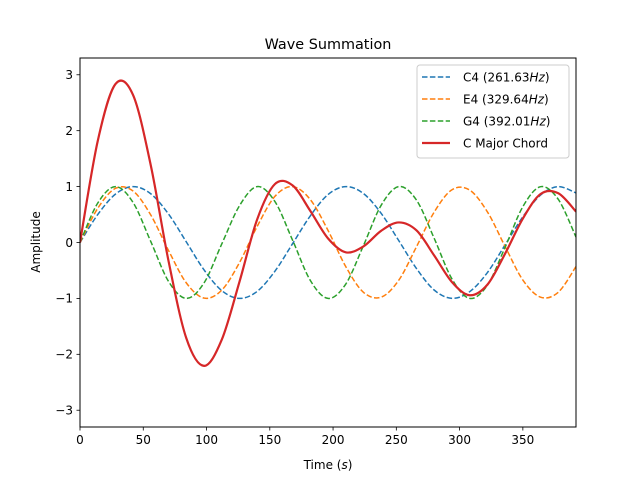  What do you see at coordinates (350, 465) in the screenshot?
I see `x-axis-label-end: )` at bounding box center [350, 465].